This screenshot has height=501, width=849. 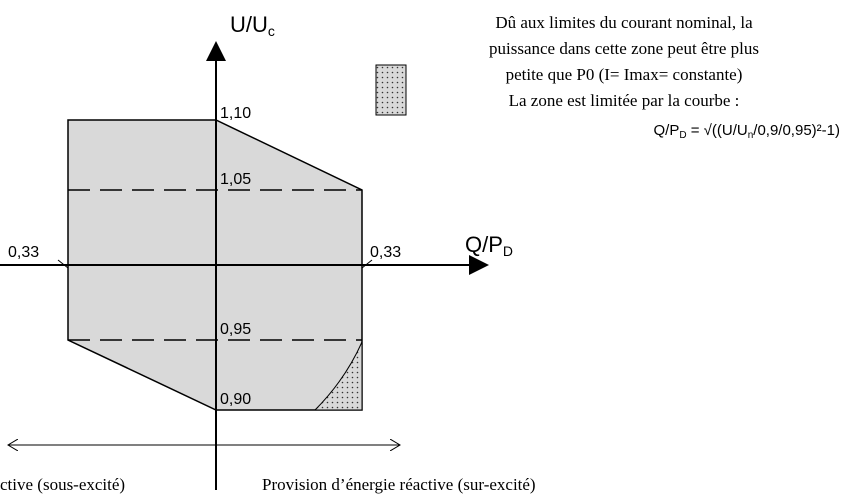 What do you see at coordinates (624, 100) in the screenshot?
I see `note-line: La zone est limitée par la courbe :` at bounding box center [624, 100].